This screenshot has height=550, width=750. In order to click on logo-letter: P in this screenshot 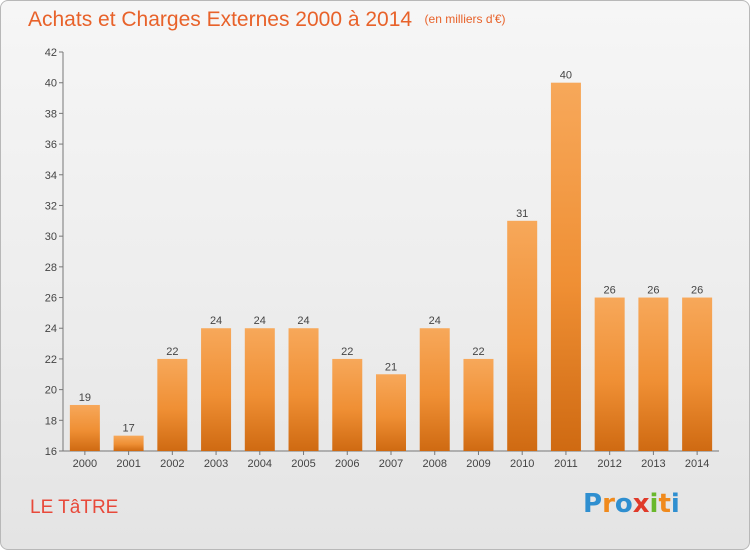, I will do `click(593, 504)`.